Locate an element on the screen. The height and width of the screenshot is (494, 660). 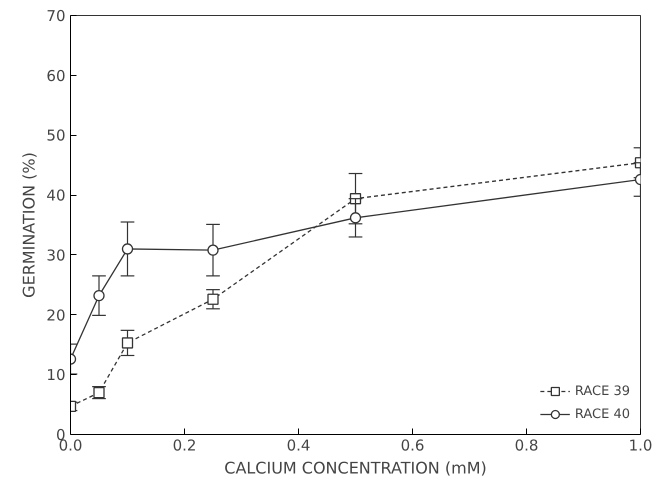
legend-label: RACE 39 is located at coordinates (602, 391).